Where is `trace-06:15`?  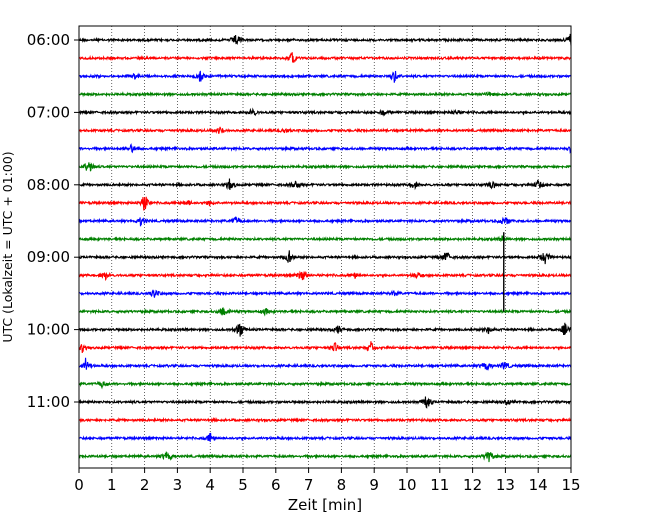 trace-06:15 is located at coordinates (325, 57).